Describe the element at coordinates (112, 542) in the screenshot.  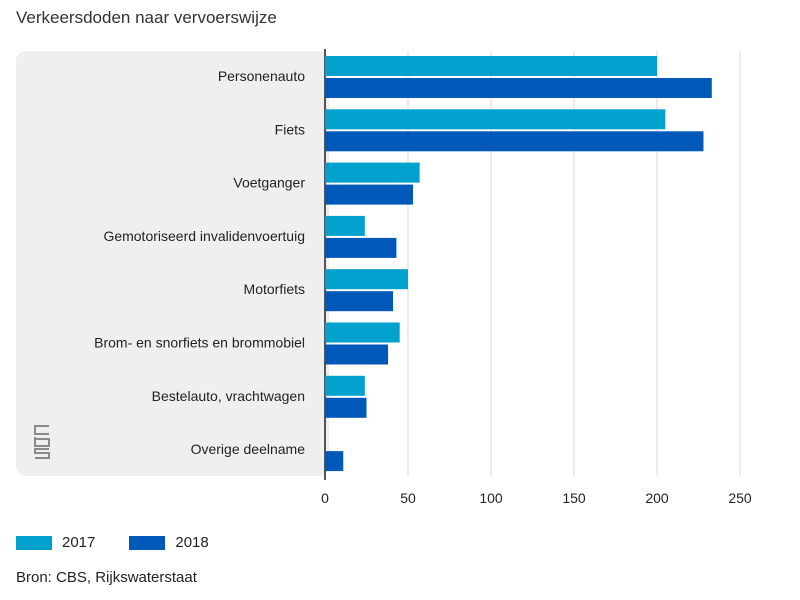
I see `legend: 2017 2018` at that location.